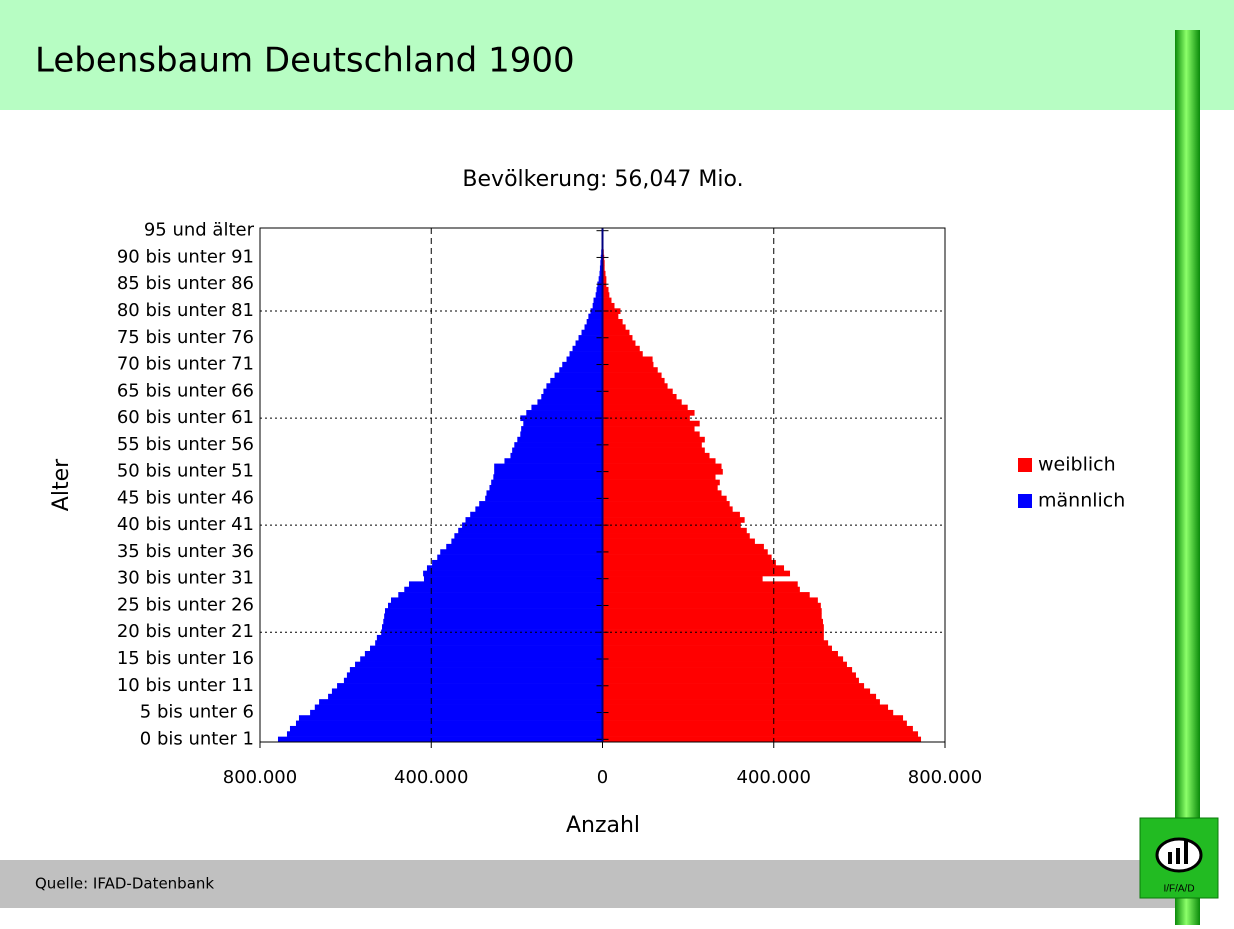 This screenshot has width=1234, height=929. What do you see at coordinates (197, 738) in the screenshot?
I see `y-tick-label: 0 bis unter 1` at bounding box center [197, 738].